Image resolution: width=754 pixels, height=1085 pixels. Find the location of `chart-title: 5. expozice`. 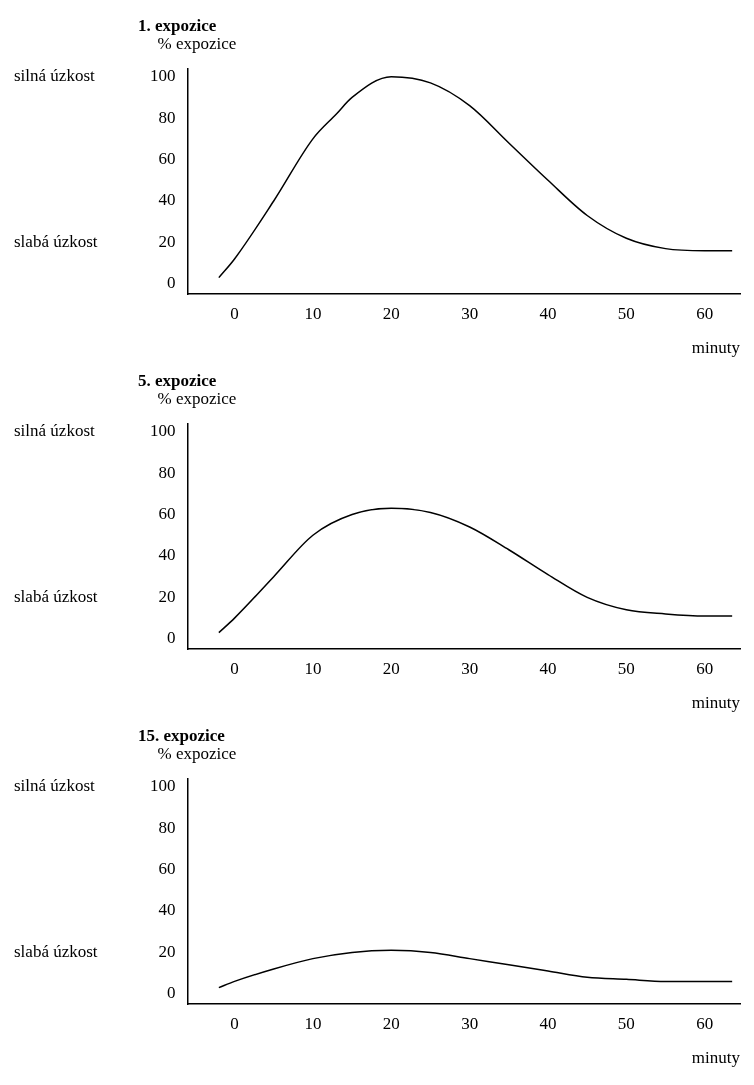

chart-title: 5. expozice is located at coordinates (177, 380).